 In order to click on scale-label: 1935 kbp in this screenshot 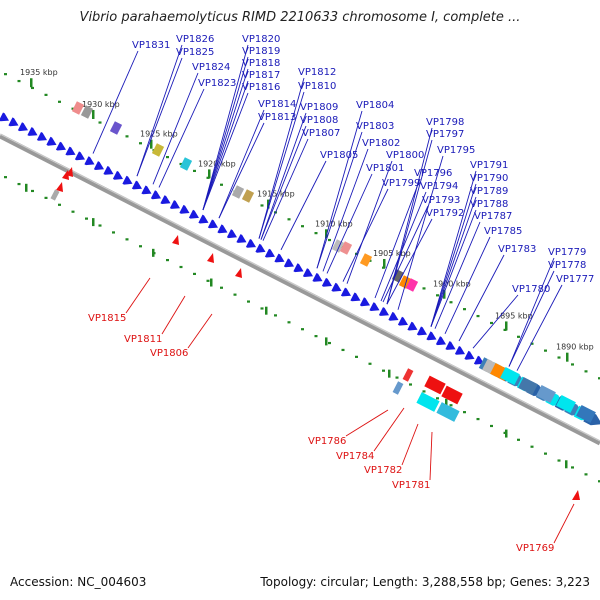, I will do `click(39, 72)`.